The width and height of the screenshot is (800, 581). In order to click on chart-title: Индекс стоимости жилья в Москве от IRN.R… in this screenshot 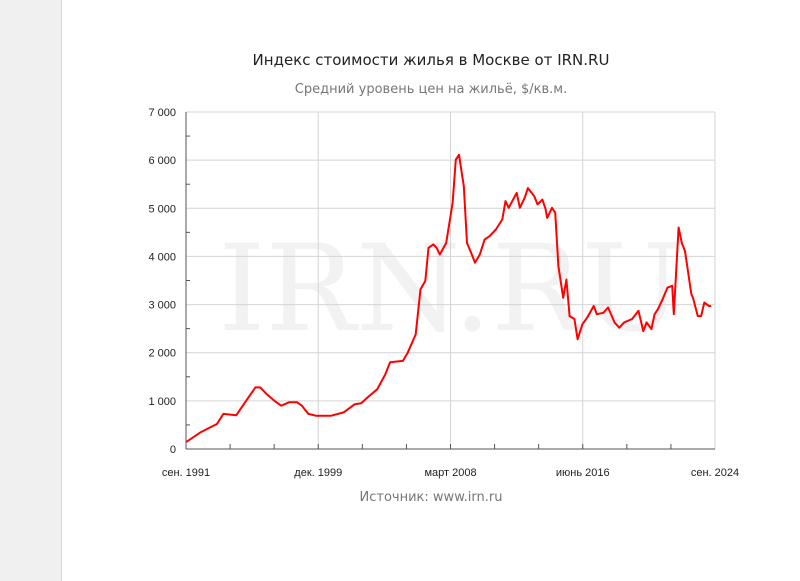, I will do `click(431, 60)`.